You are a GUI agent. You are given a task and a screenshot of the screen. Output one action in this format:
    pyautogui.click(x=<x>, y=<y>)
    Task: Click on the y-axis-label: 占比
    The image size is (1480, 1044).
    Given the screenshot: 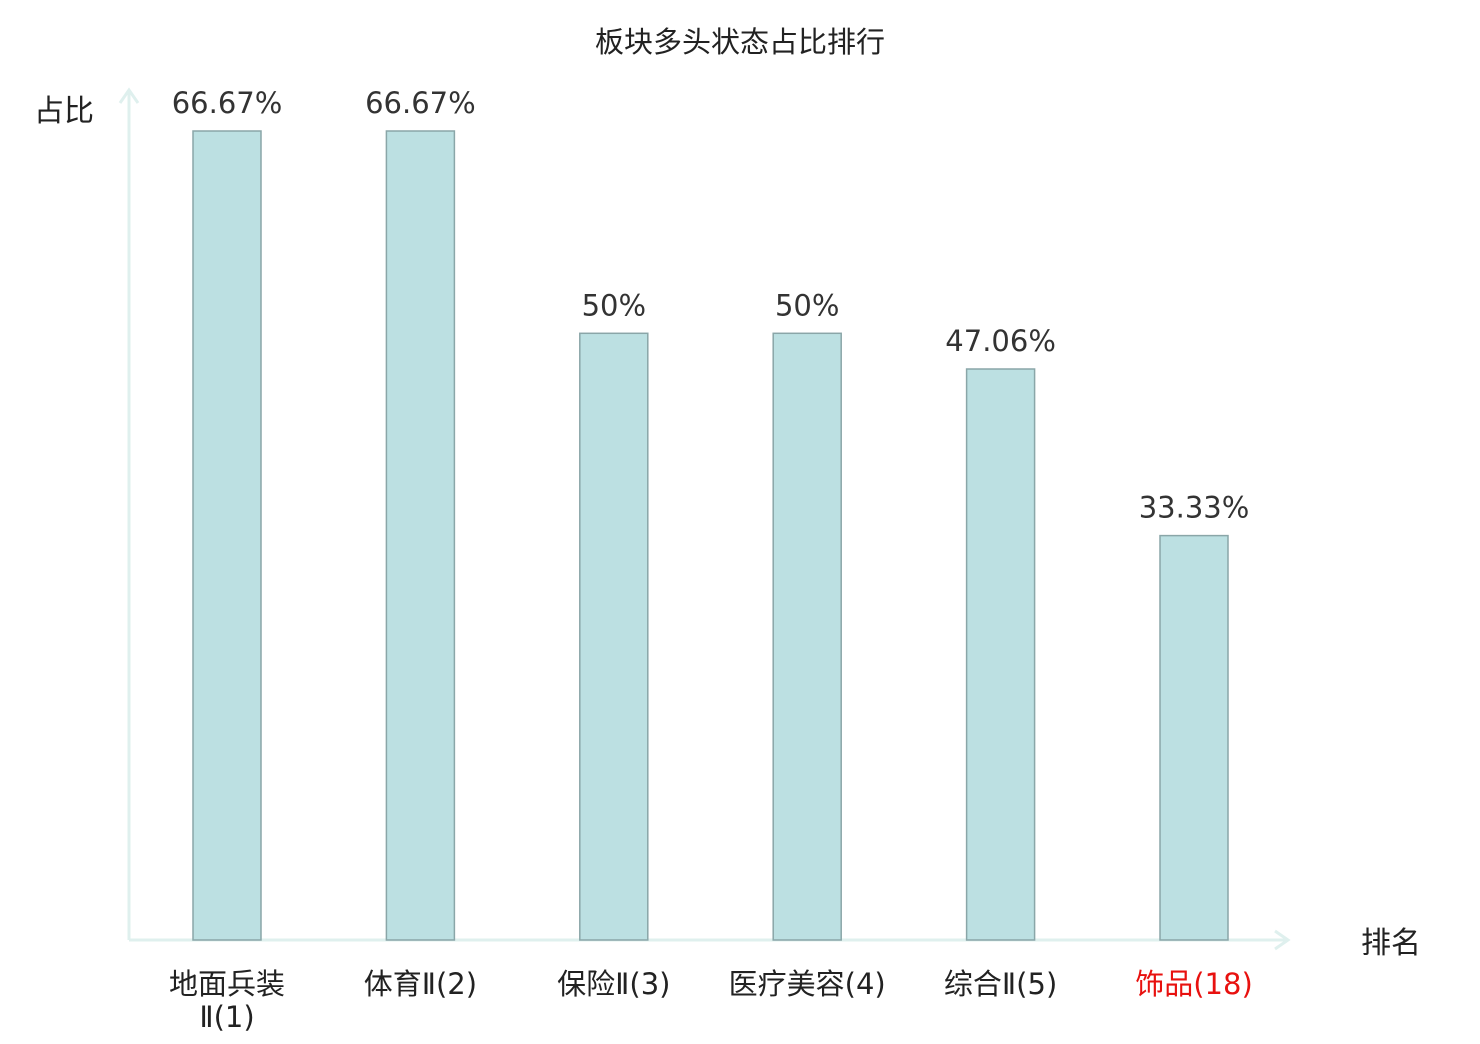 What is the action you would take?
    pyautogui.click(x=64, y=111)
    